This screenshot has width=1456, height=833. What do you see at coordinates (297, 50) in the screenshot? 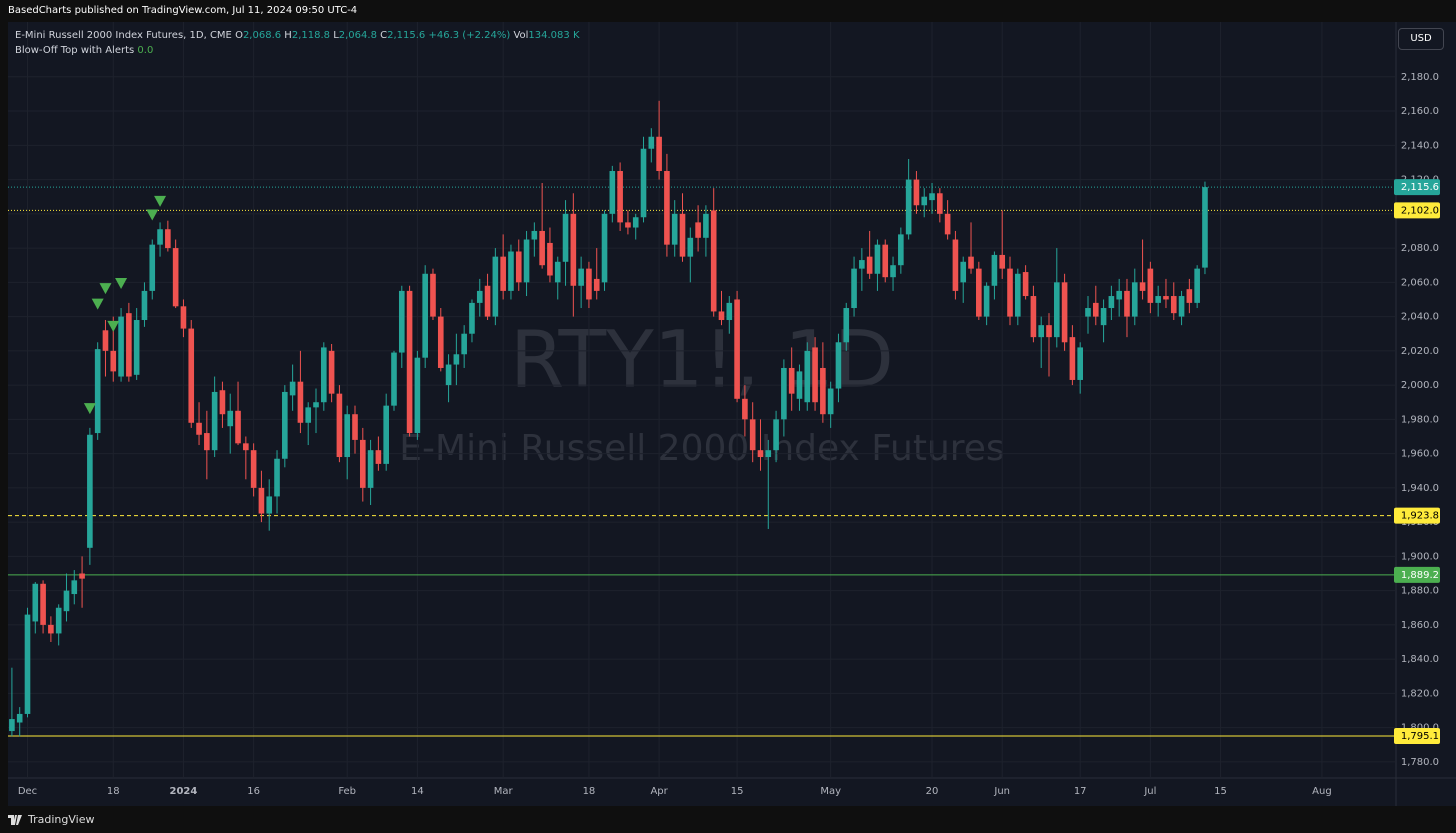
I see `indicator-row: Blow-Off Top with Alerts 0.0` at bounding box center [297, 50].